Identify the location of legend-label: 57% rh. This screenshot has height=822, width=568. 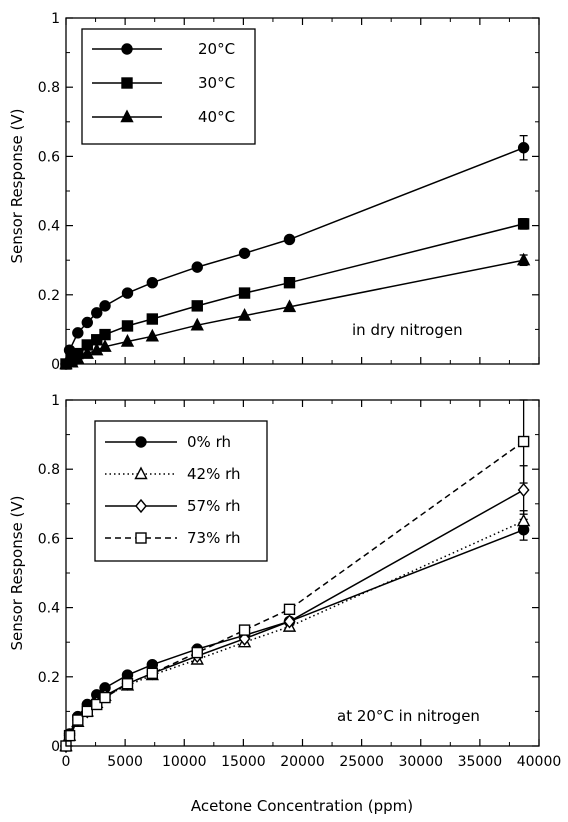
(214, 506).